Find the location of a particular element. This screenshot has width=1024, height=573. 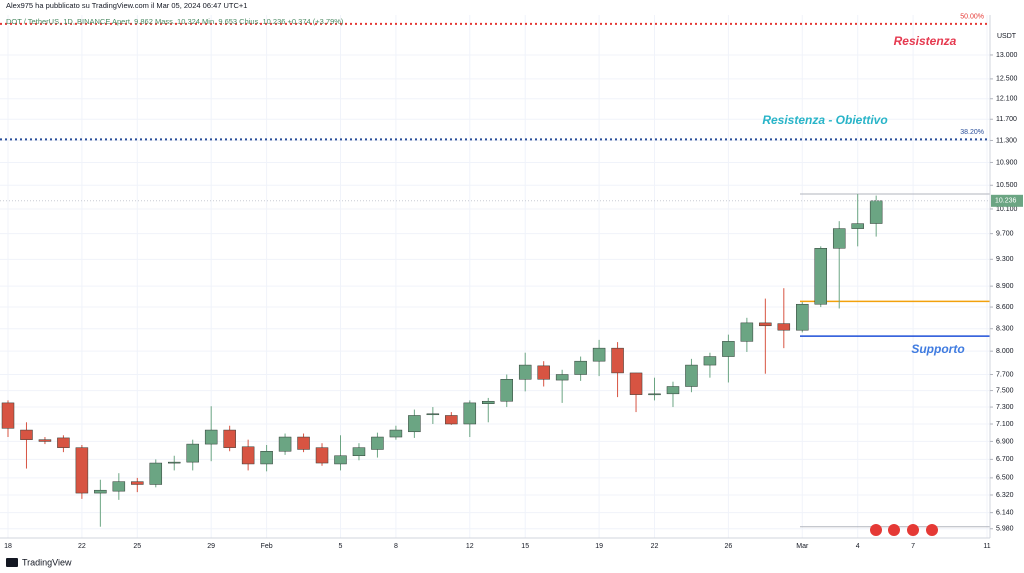

y-tick-label: 11.700 is located at coordinates (1006, 119).